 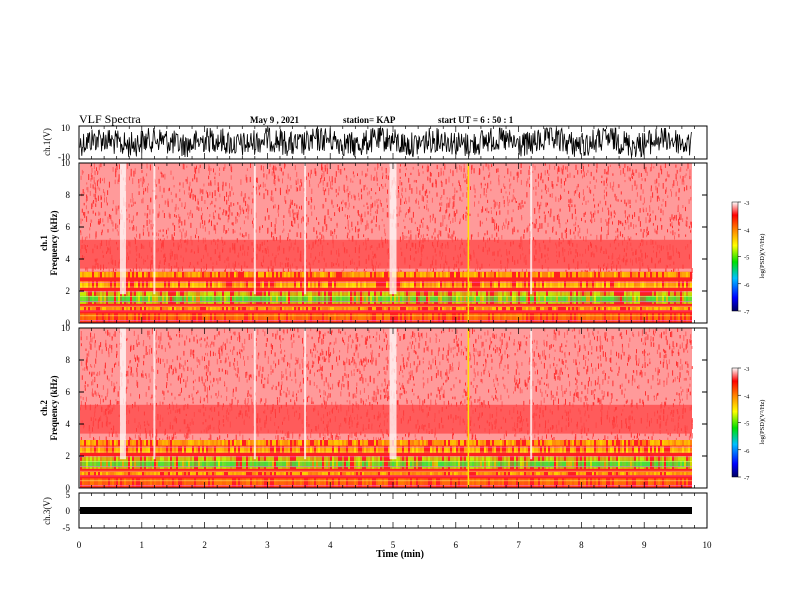 I want to click on time-tick-5: 5, so click(x=393, y=545).